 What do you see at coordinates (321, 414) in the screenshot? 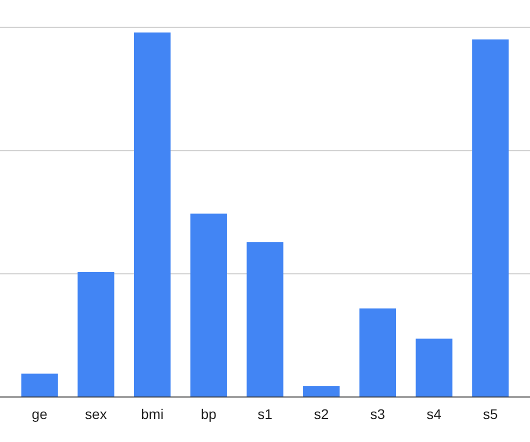
I see `x-tick-label: s2` at bounding box center [321, 414].